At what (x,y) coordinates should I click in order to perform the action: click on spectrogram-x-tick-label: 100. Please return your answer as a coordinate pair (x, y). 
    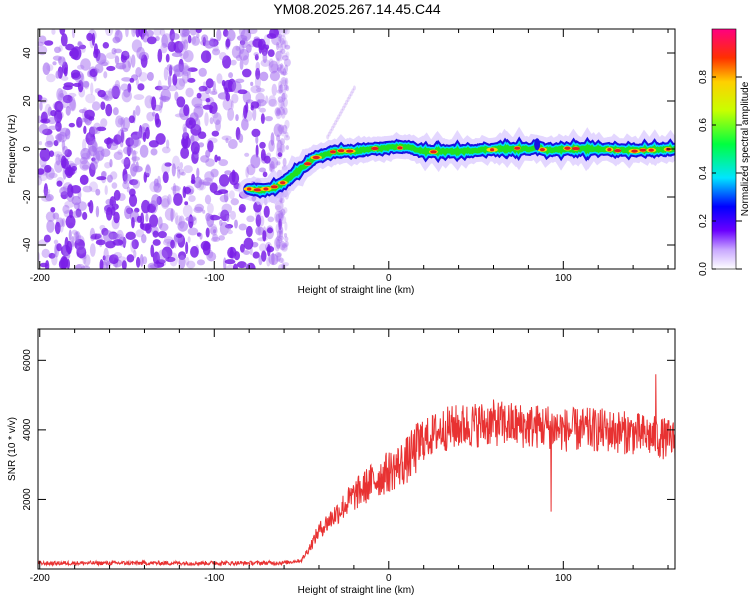
    Looking at the image, I should click on (563, 278).